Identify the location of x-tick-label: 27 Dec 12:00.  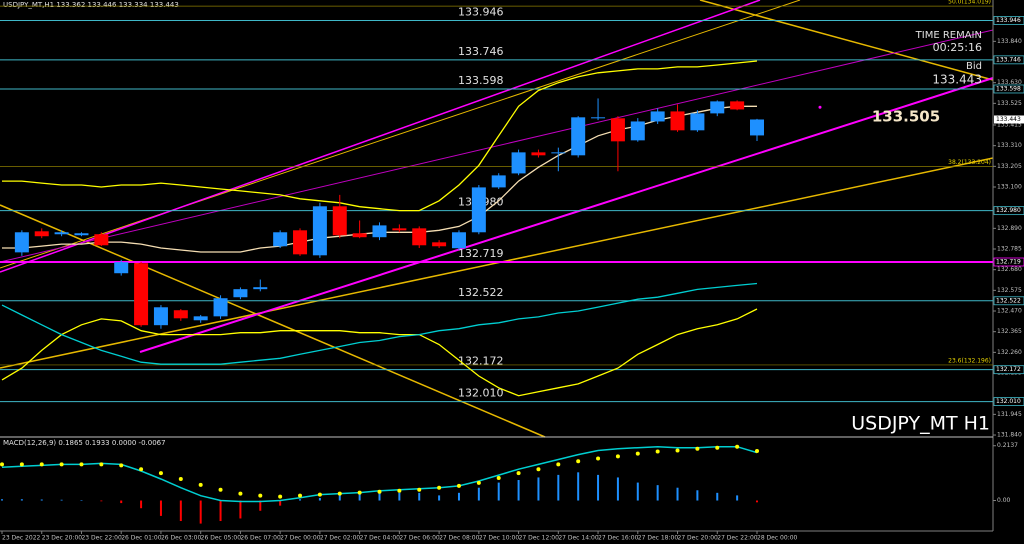
(539, 538).